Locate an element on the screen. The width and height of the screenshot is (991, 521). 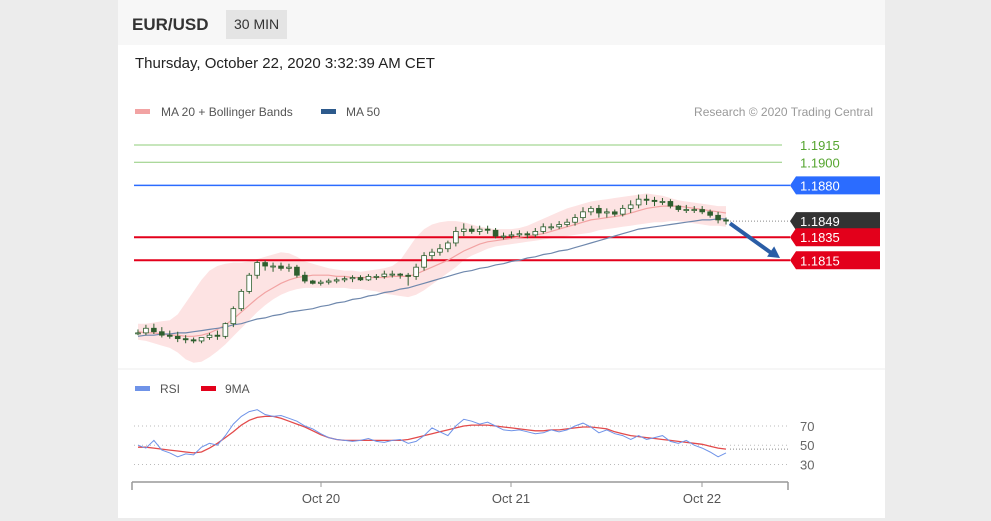
rsi-legend-label: RSI is located at coordinates (170, 389).